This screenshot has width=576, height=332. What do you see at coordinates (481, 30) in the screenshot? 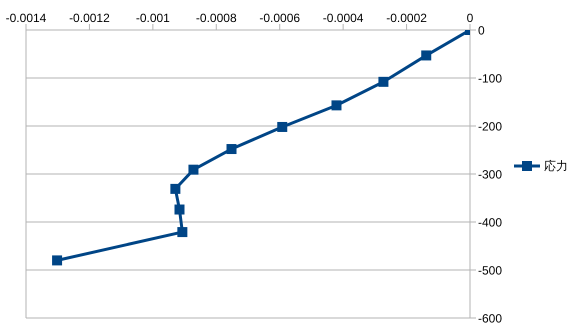
I see `y-tick-label: 0` at bounding box center [481, 30].